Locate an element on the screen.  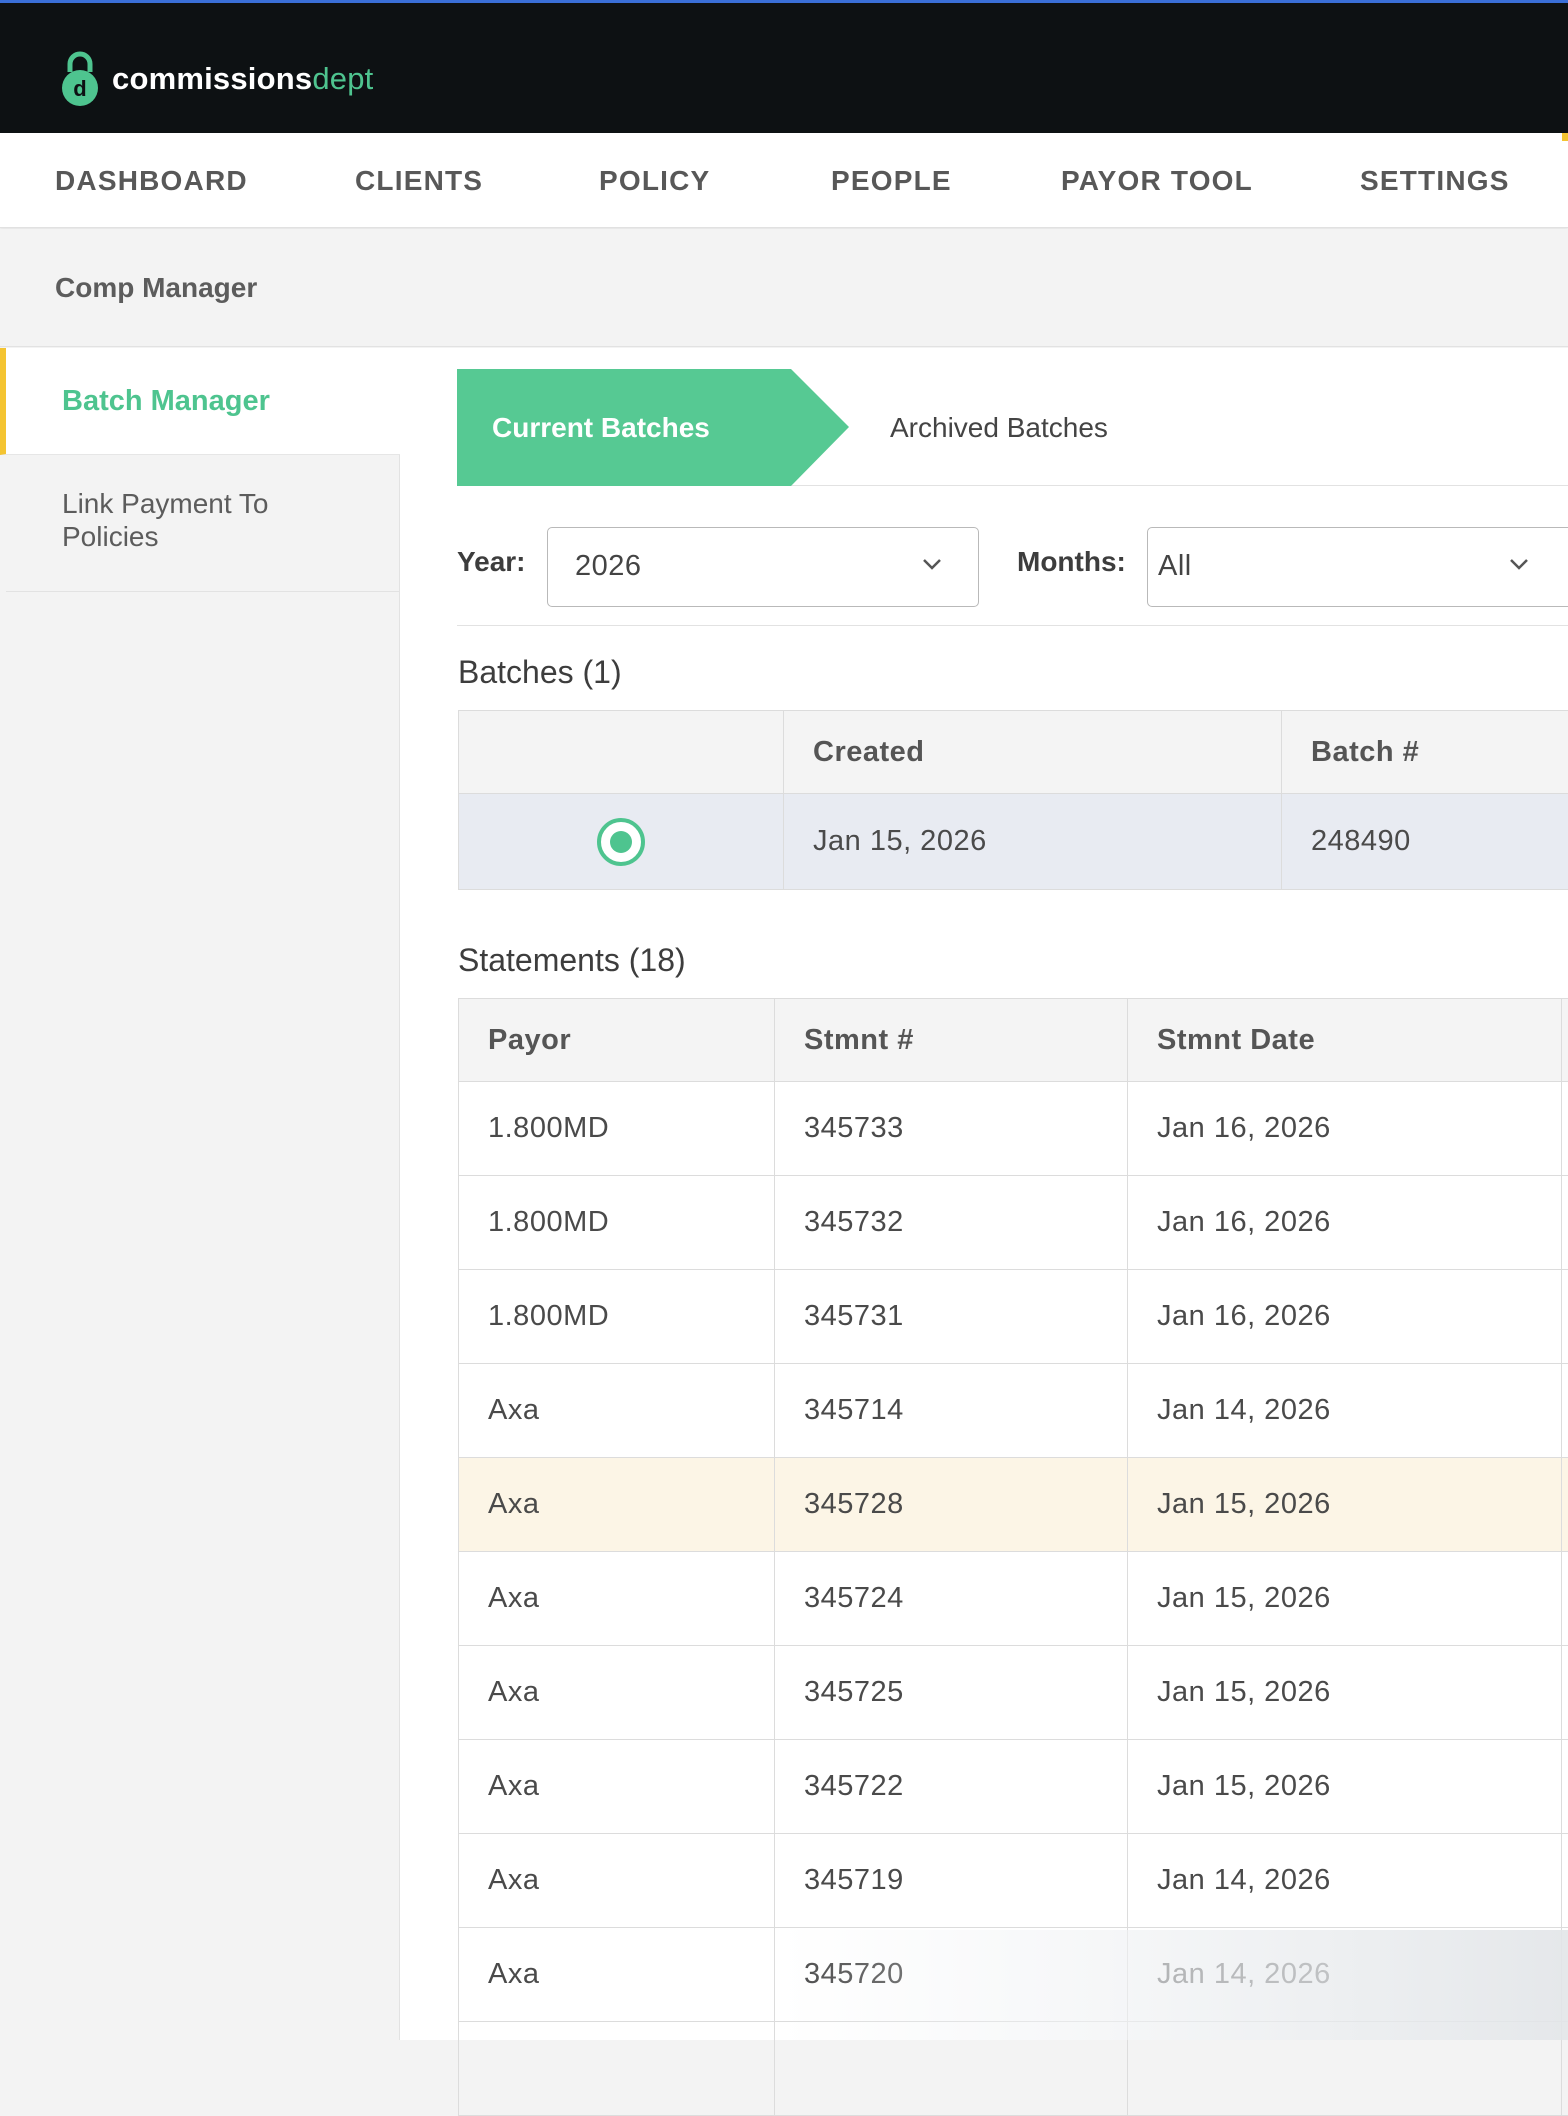
tab-archived-batches: Archived Batches is located at coordinates (999, 427).